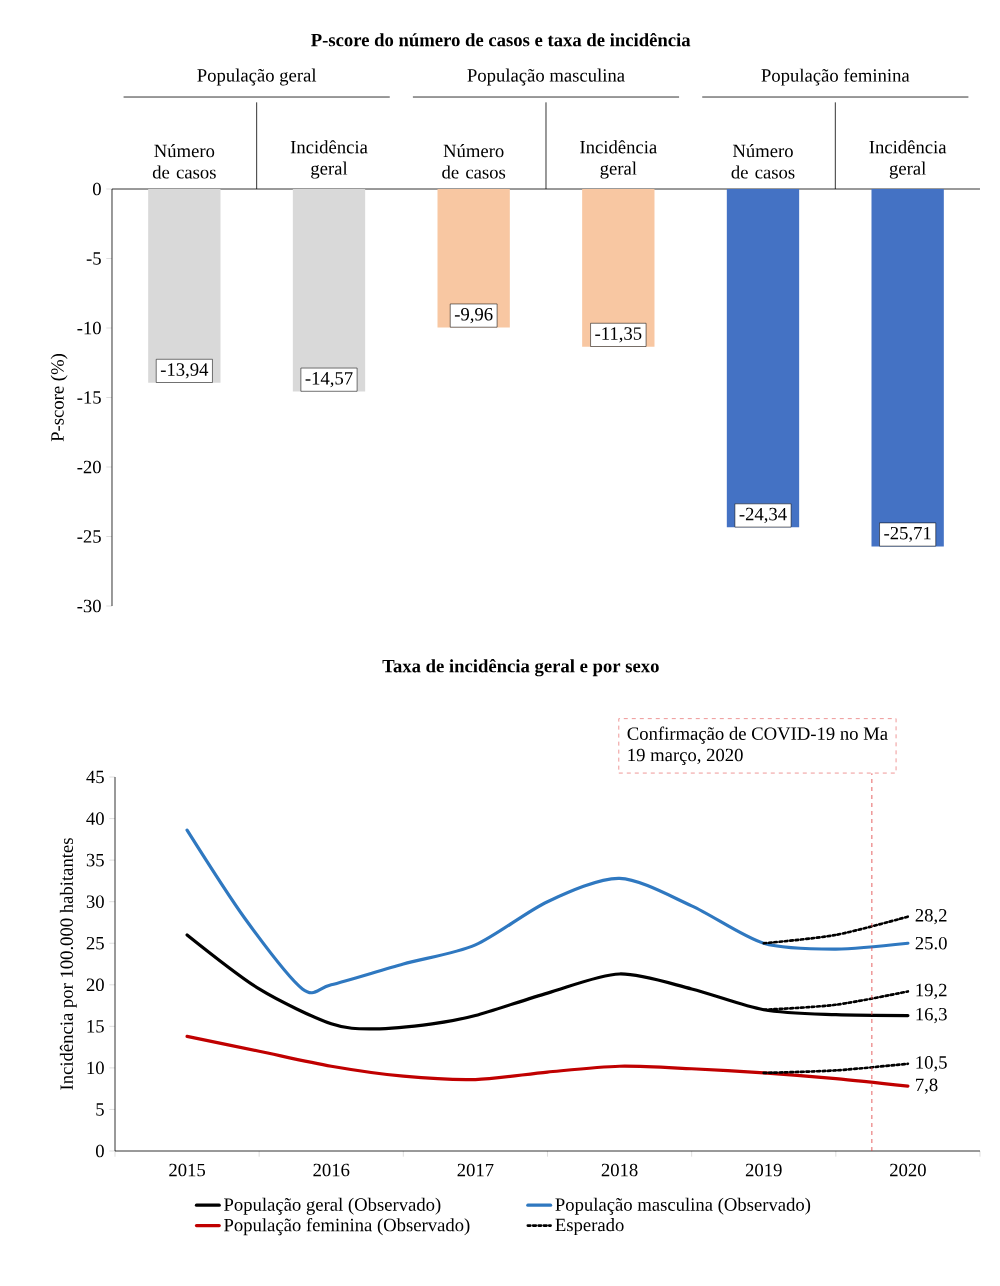 This screenshot has height=1286, width=1000. Describe the element at coordinates (95, 860) in the screenshot. I see `y-tick-label: 35` at that location.